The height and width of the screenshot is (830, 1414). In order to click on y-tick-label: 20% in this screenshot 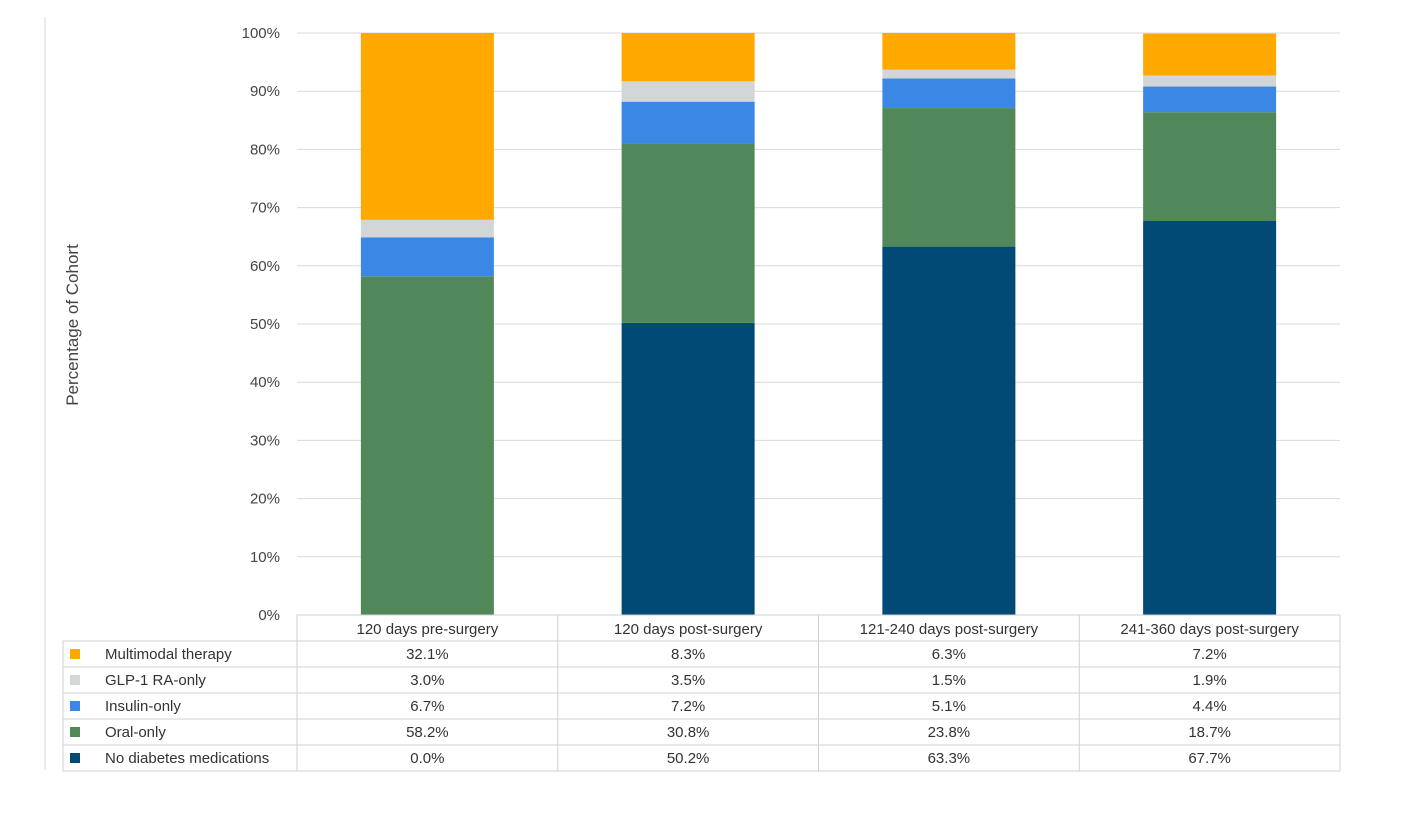, I will do `click(265, 499)`.